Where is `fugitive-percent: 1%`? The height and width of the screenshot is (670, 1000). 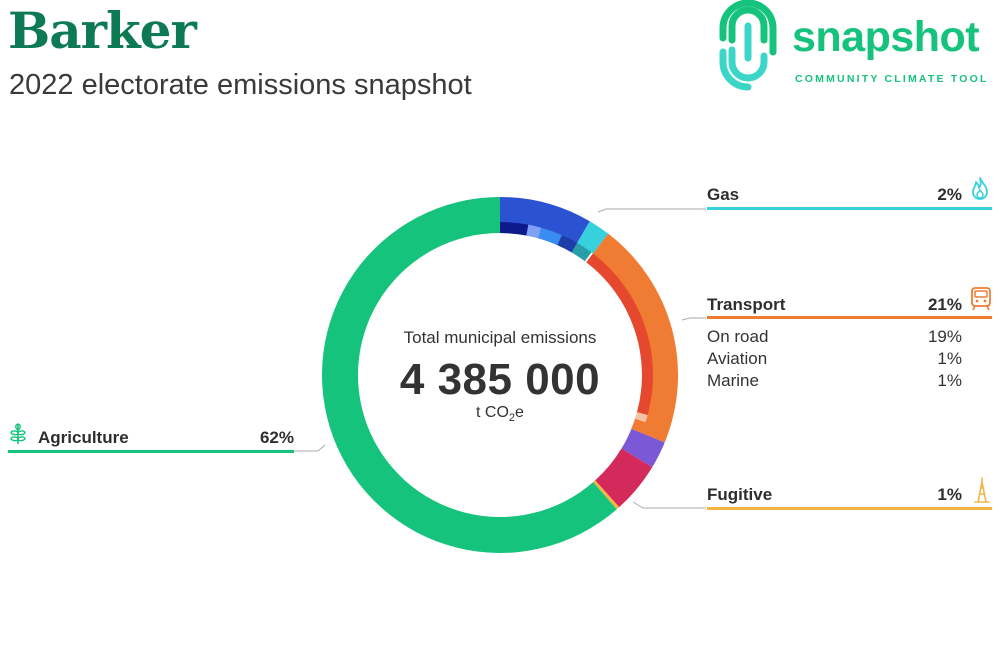 fugitive-percent: 1% is located at coordinates (949, 494).